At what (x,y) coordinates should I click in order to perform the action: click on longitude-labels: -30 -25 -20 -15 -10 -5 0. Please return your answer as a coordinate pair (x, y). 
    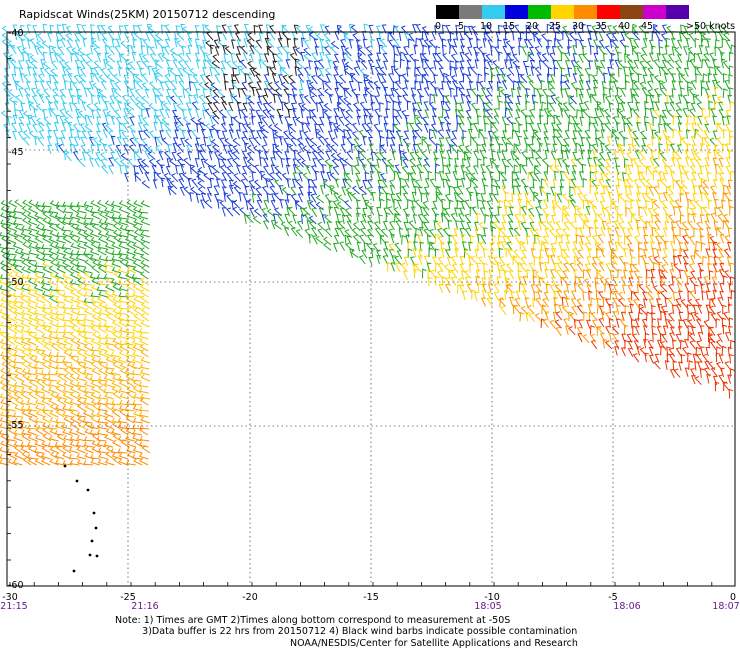
    Looking at the image, I should click on (369, 597).